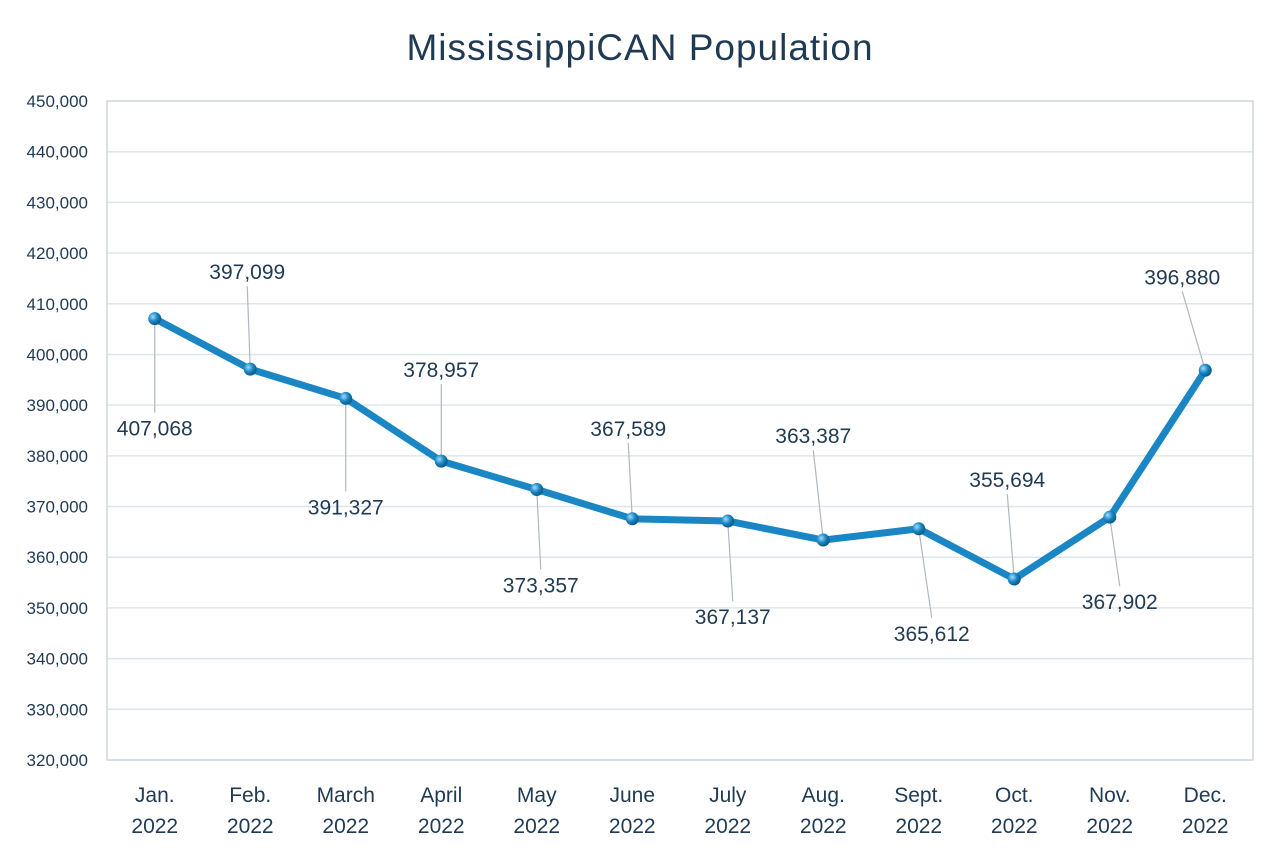  I want to click on chart-title: MississippiCAN Population, so click(639, 47).